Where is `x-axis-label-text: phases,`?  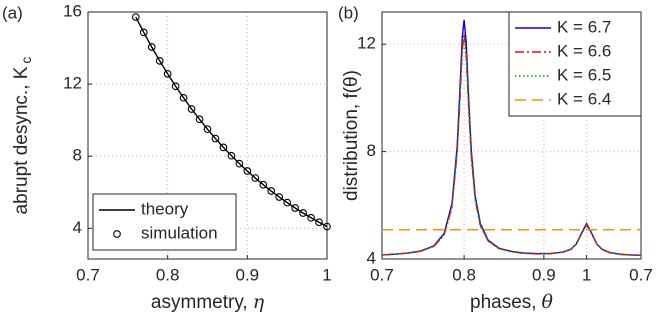 x-axis-label-text: phases, is located at coordinates (503, 302).